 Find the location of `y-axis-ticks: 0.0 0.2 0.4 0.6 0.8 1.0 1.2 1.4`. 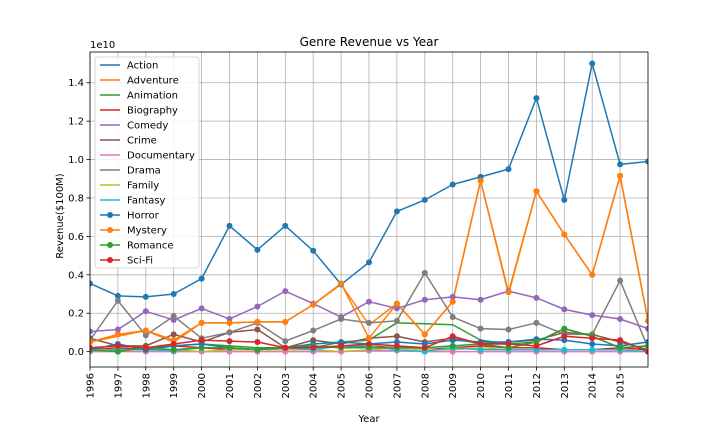

y-axis-ticks: 0.0 0.2 0.4 0.6 0.8 1.0 1.2 1.4 is located at coordinates (79, 218).